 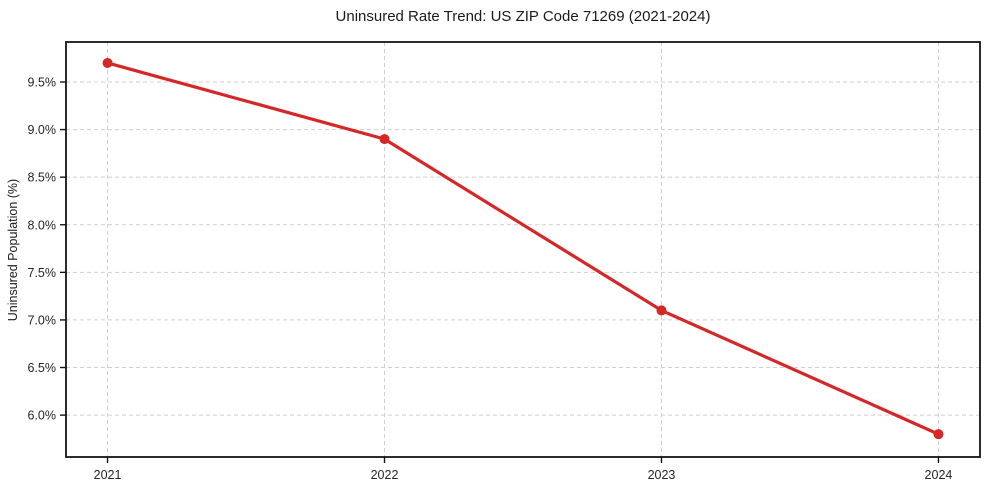 I want to click on y-tick-label: 7.5%, so click(x=42, y=273).